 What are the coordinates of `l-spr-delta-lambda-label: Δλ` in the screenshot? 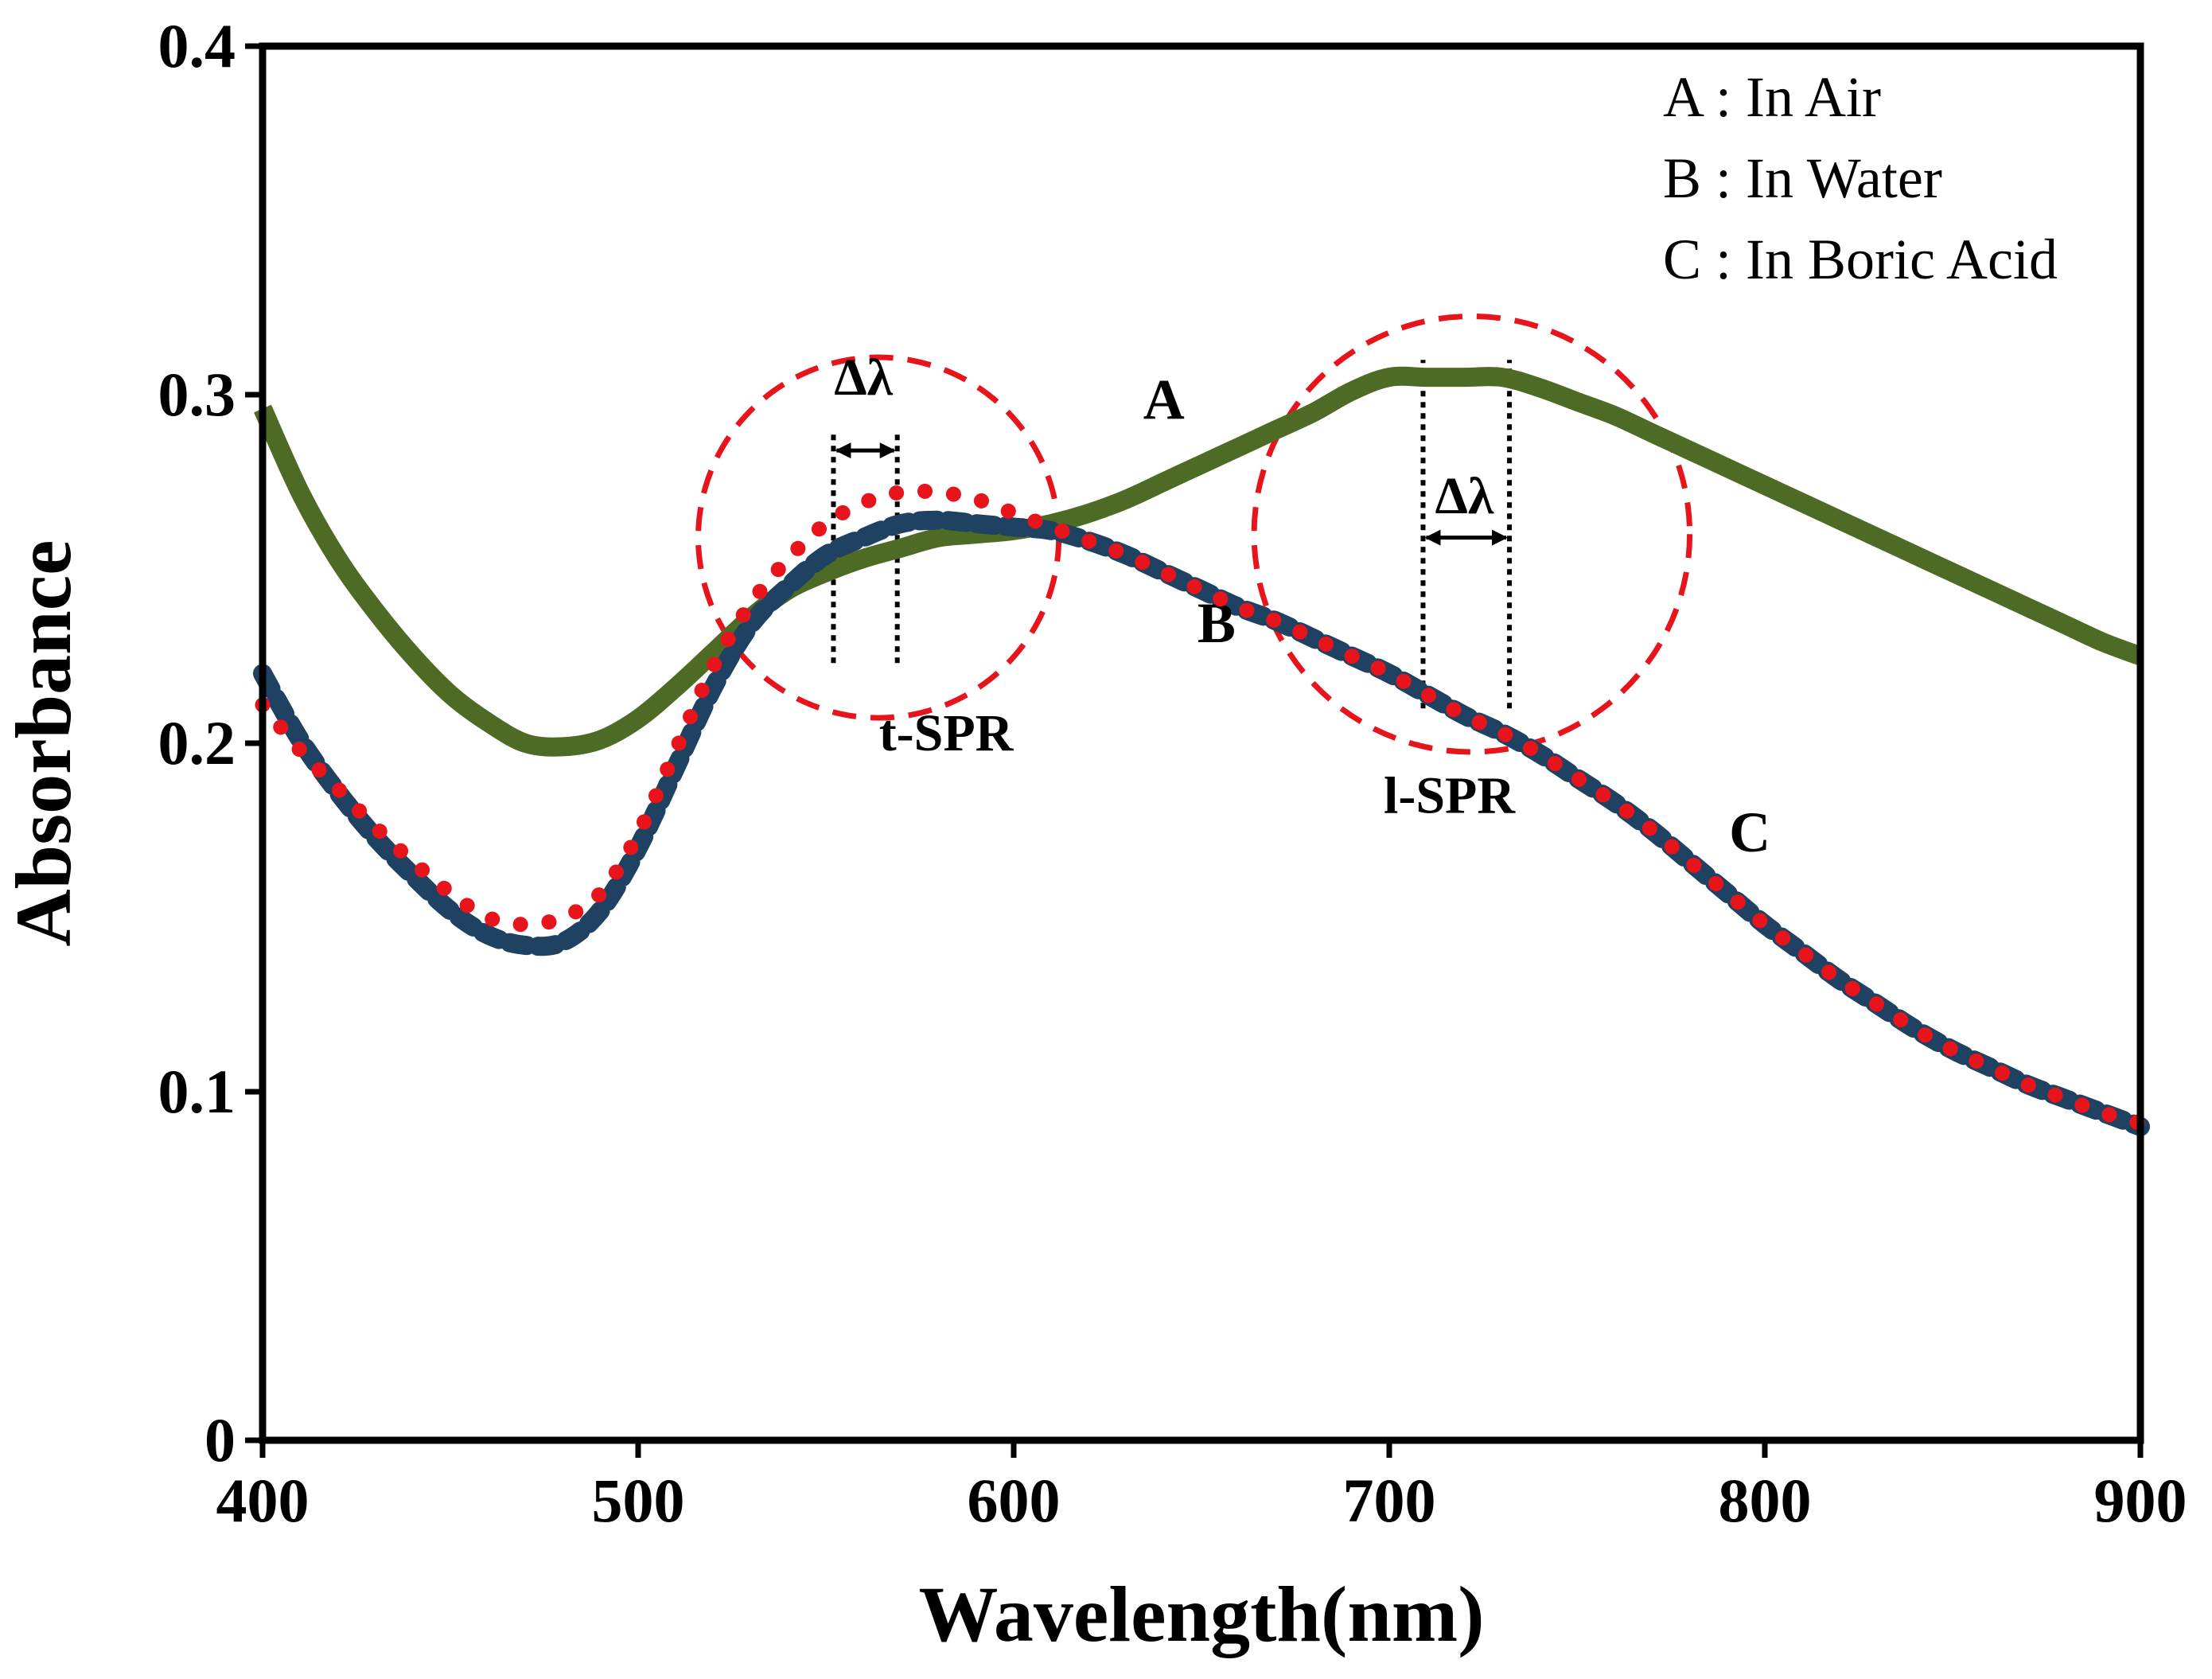 It's located at (1464, 496).